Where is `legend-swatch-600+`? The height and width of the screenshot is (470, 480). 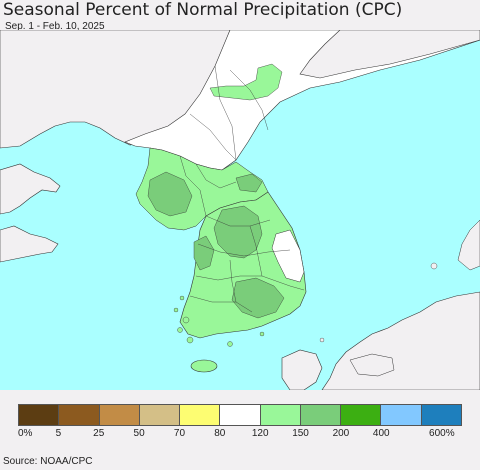
legend-swatch-600+ is located at coordinates (441, 415).